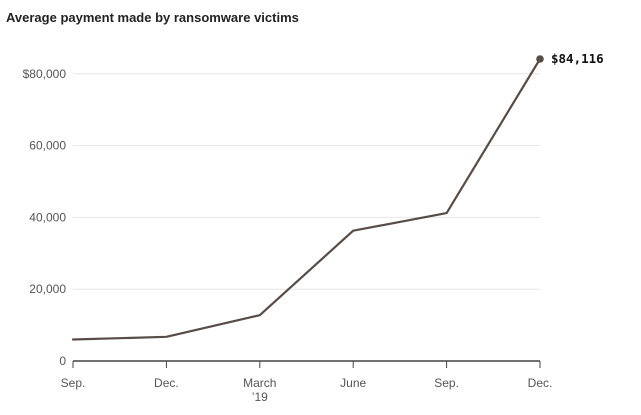 Image resolution: width=641 pixels, height=415 pixels. I want to click on end-value-label: $84,116, so click(577, 58).